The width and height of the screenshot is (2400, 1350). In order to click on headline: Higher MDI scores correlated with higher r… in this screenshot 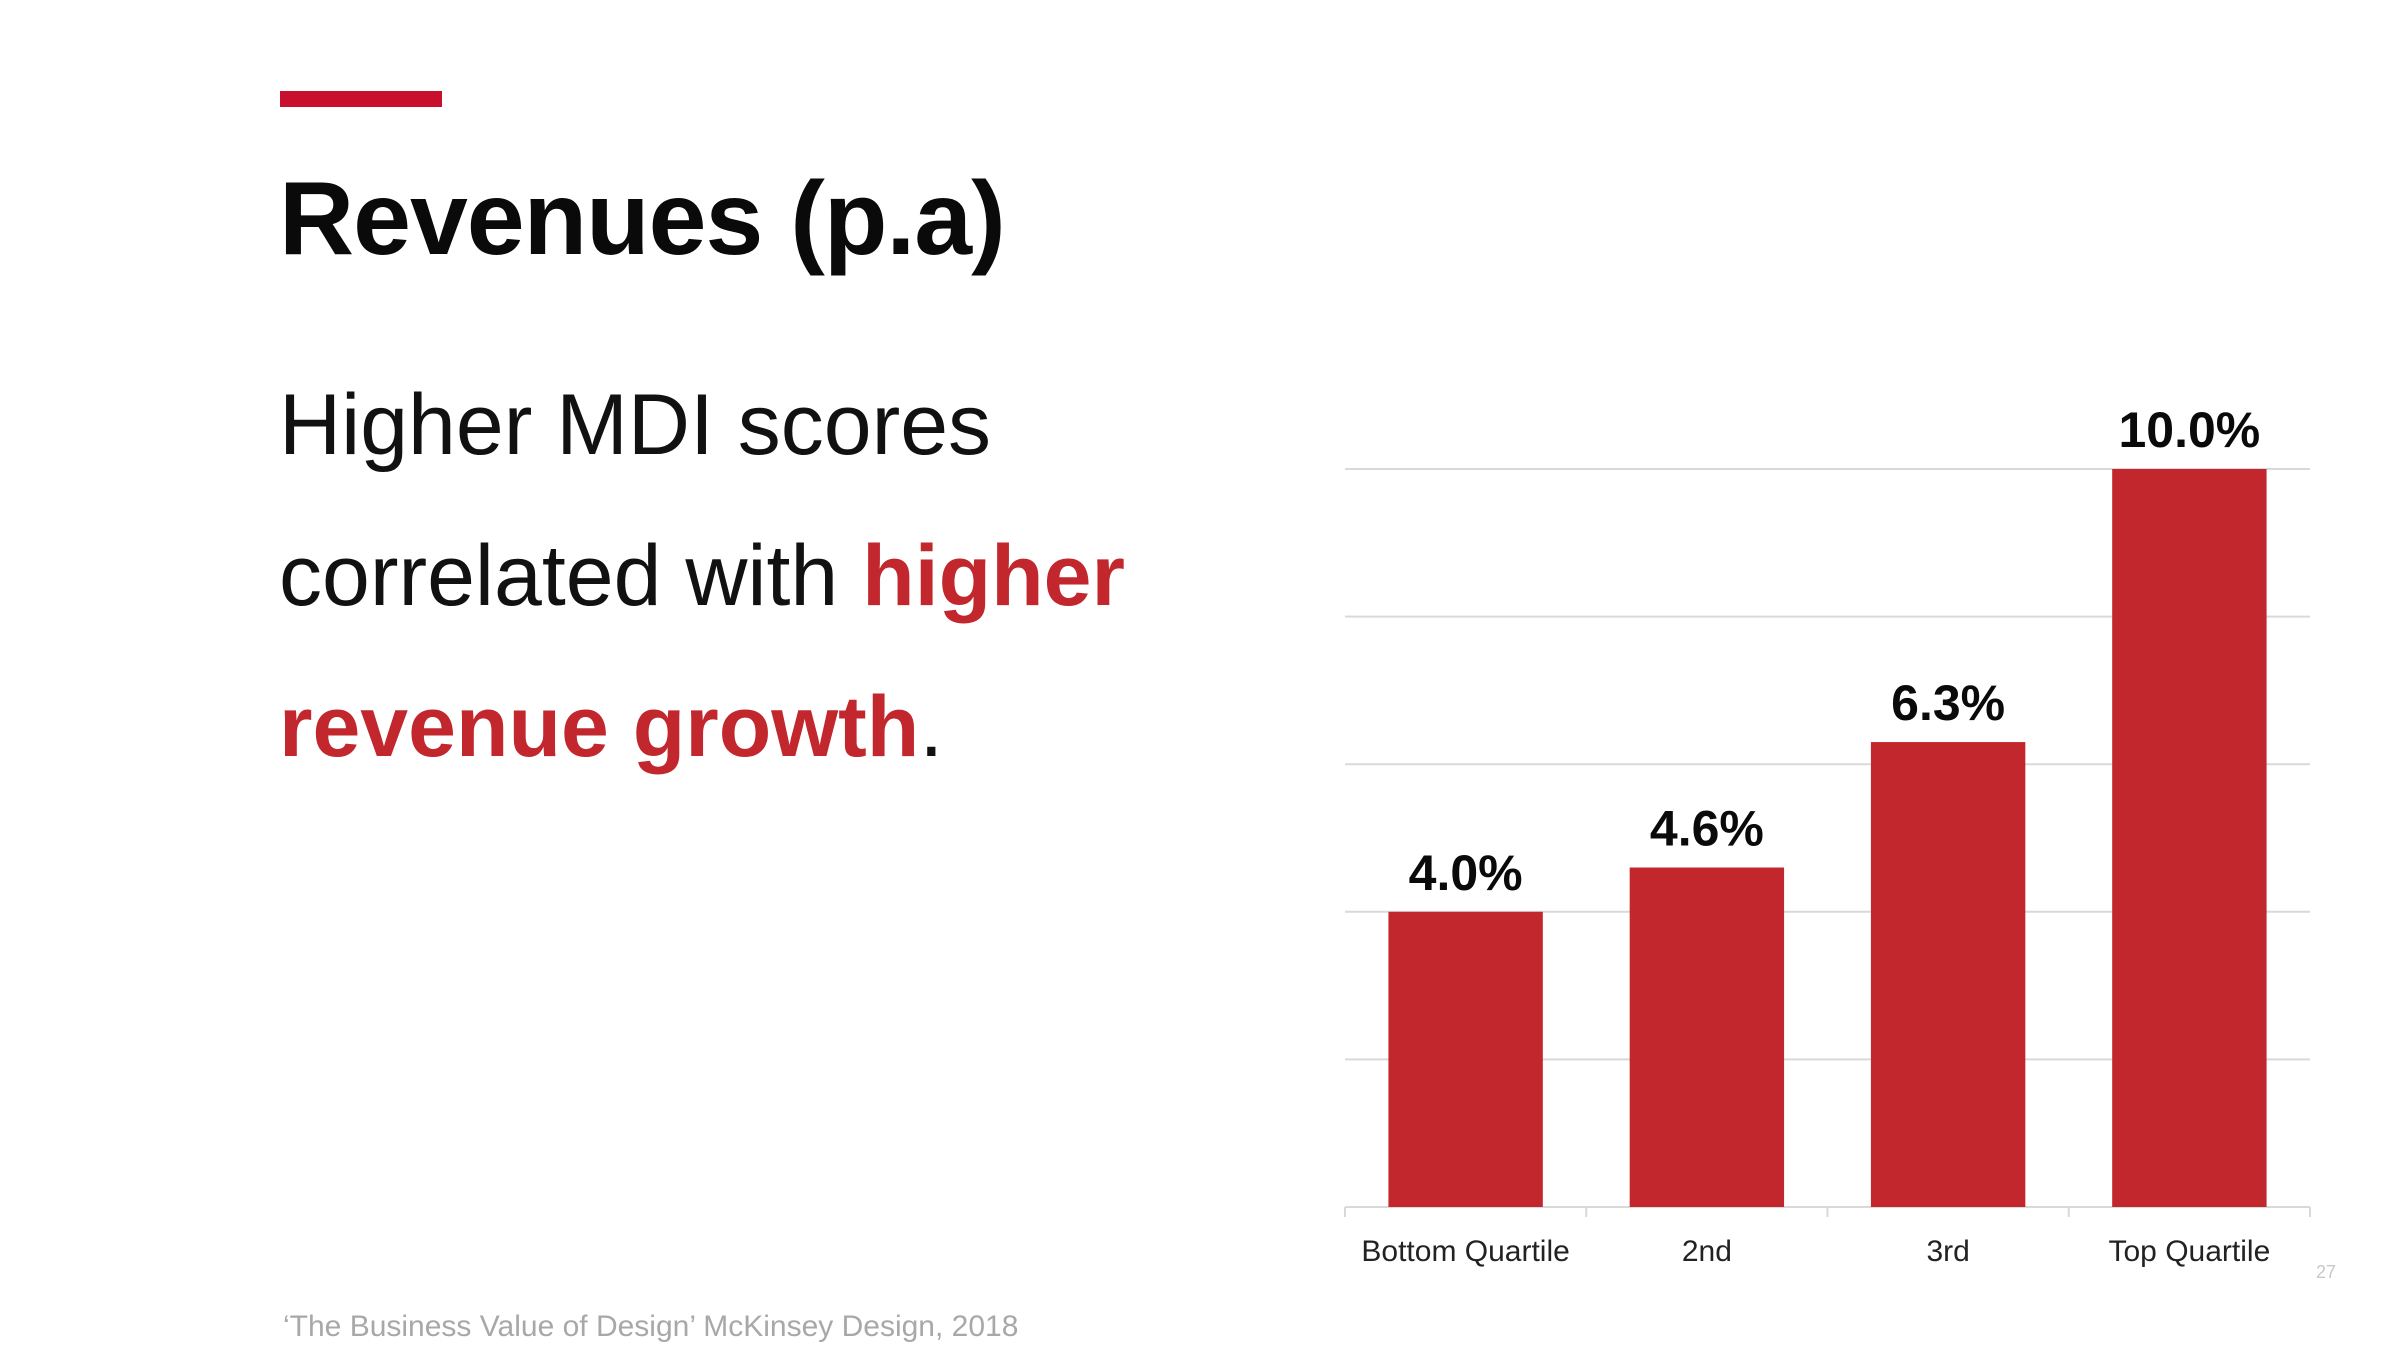, I will do `click(759, 576)`.